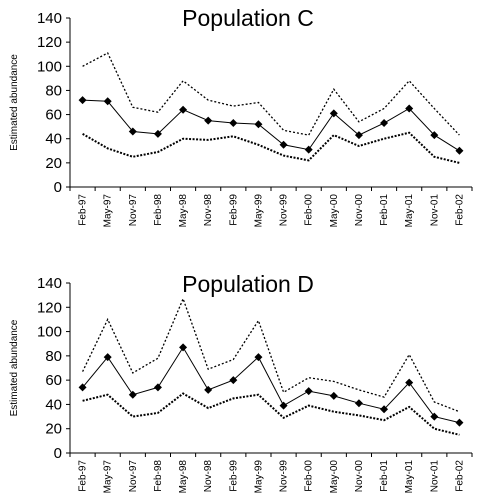  Describe the element at coordinates (248, 18) in the screenshot. I see `chart-title: Population C` at that location.